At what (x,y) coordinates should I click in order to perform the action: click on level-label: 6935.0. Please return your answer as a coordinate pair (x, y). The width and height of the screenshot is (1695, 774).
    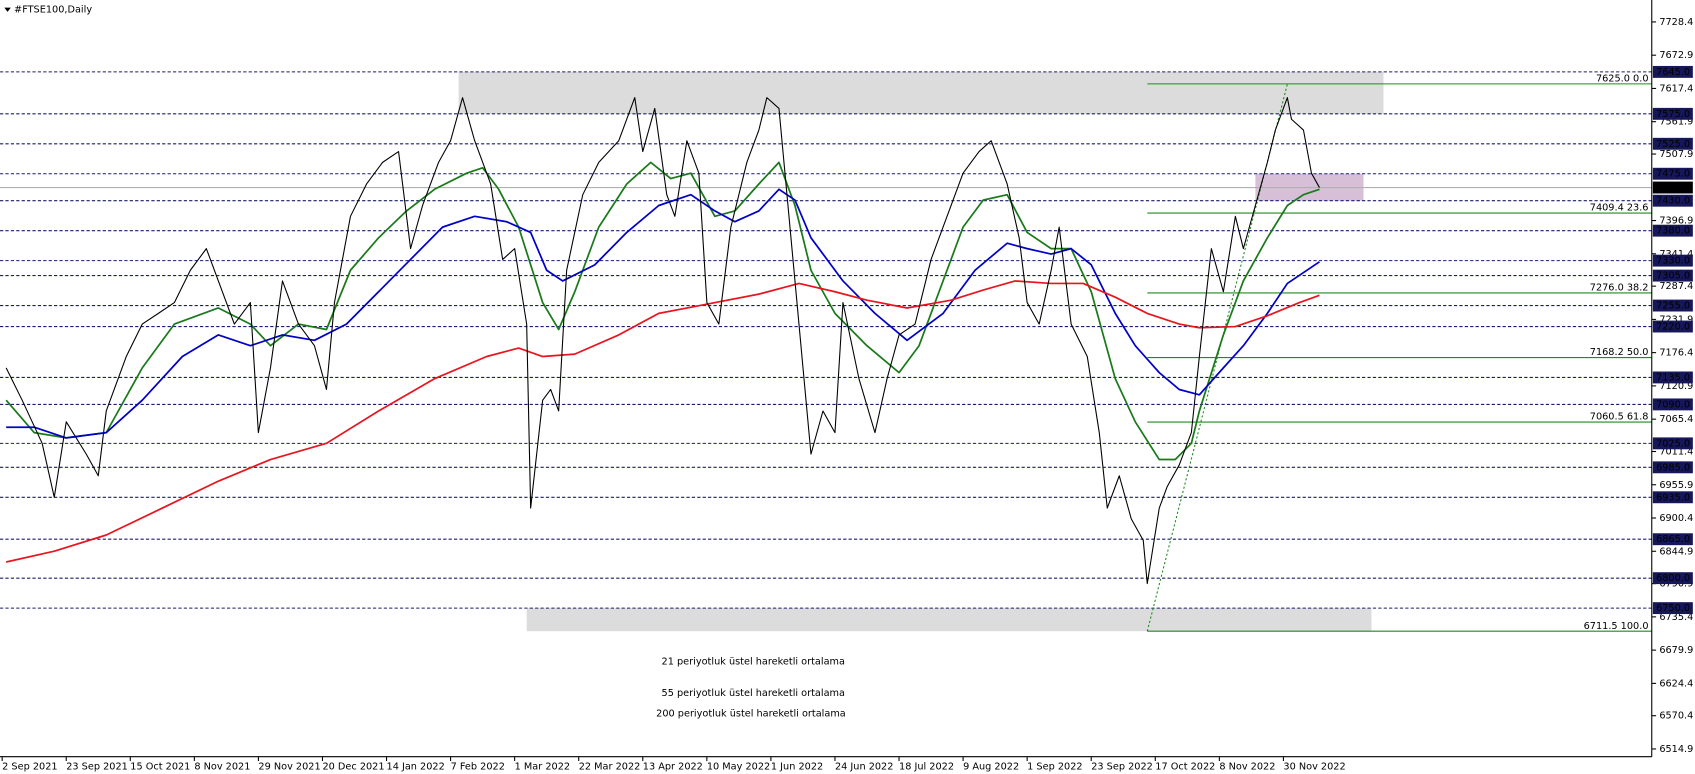
    Looking at the image, I should click on (1673, 497).